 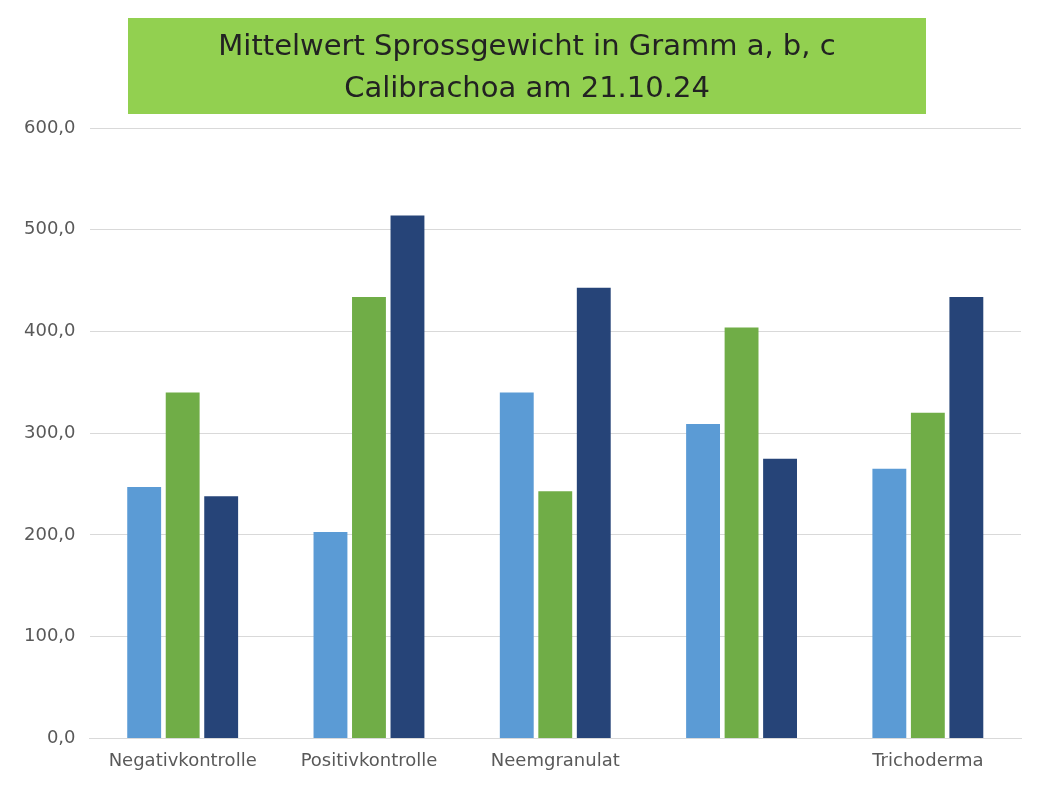 What do you see at coordinates (50, 635) in the screenshot?
I see `y-tick-label: 100,0` at bounding box center [50, 635].